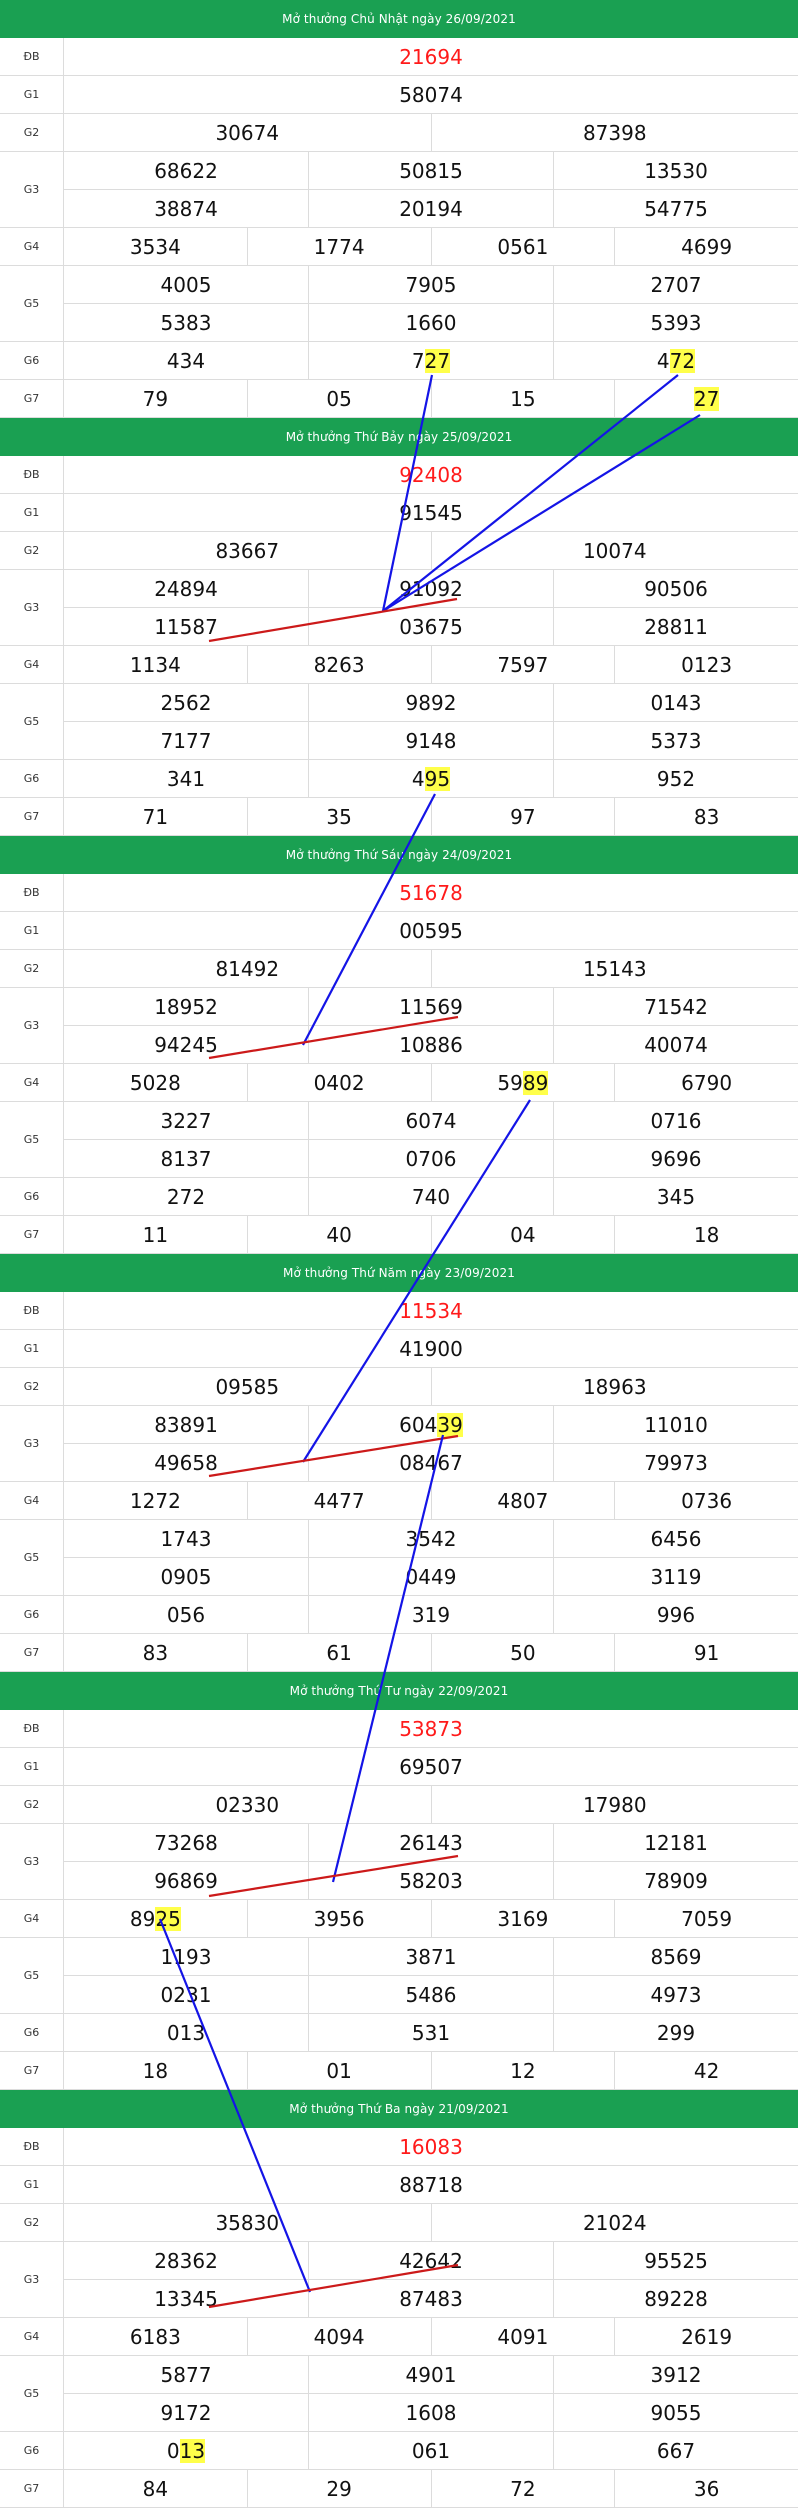  I want to click on prize-row: ĐB 53873, so click(399, 1729).